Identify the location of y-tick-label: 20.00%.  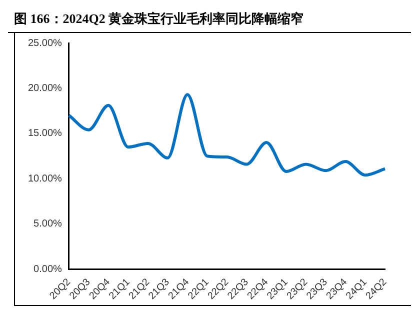
(45, 88).